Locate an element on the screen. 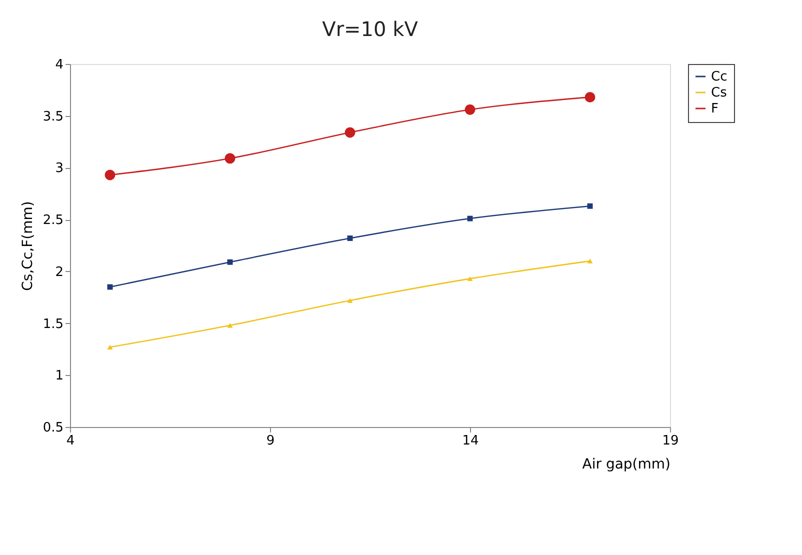  y-tick-label: 3 is located at coordinates (59, 168).